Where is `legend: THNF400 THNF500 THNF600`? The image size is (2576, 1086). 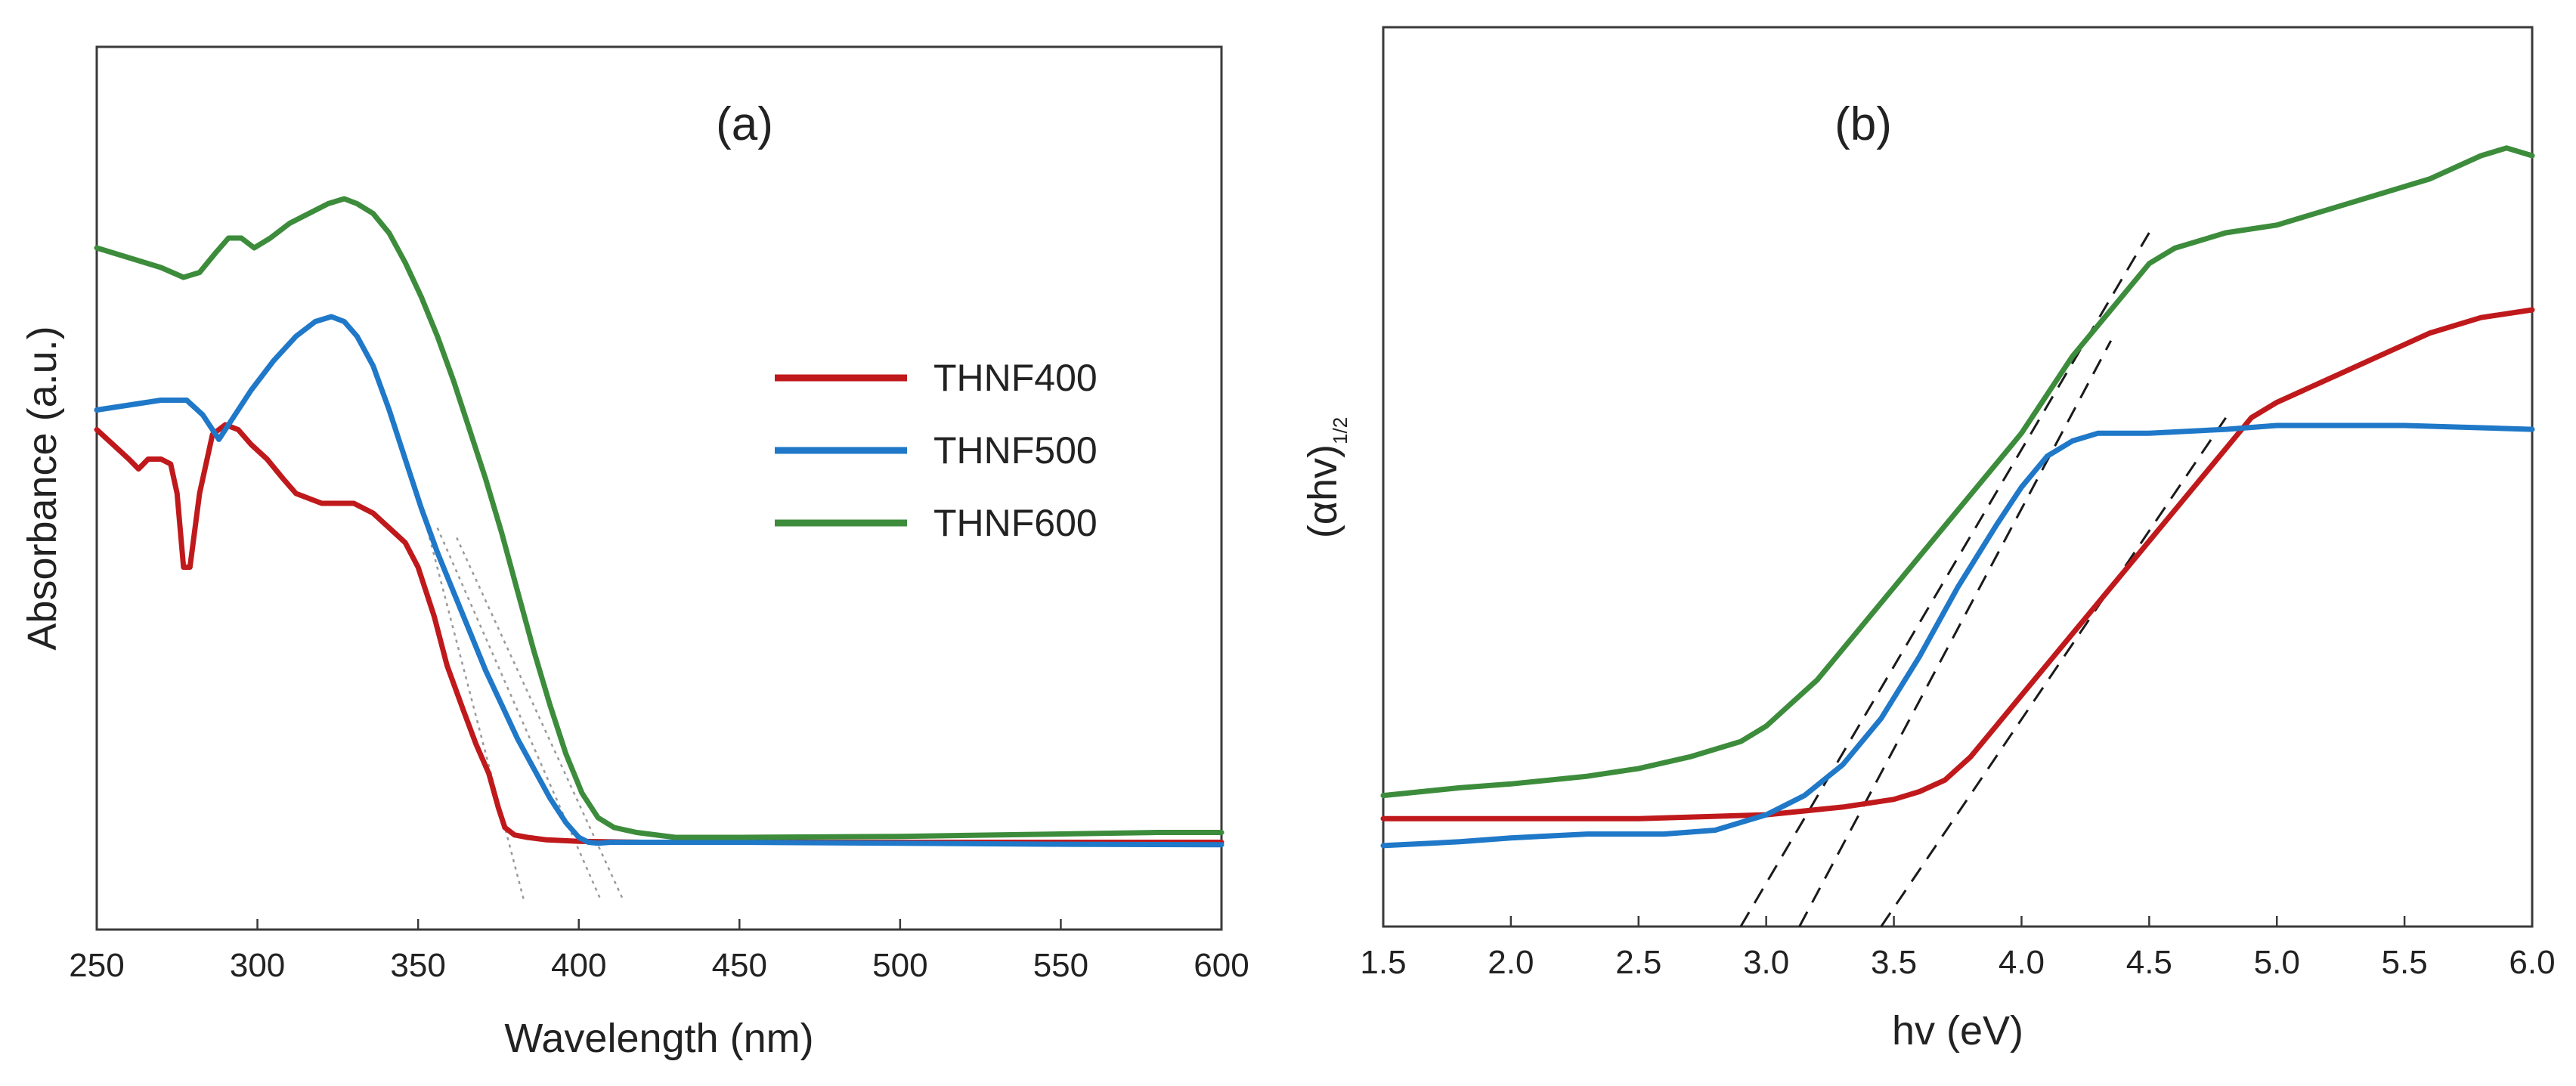
legend: THNF400 THNF500 THNF600 is located at coordinates (936, 450).